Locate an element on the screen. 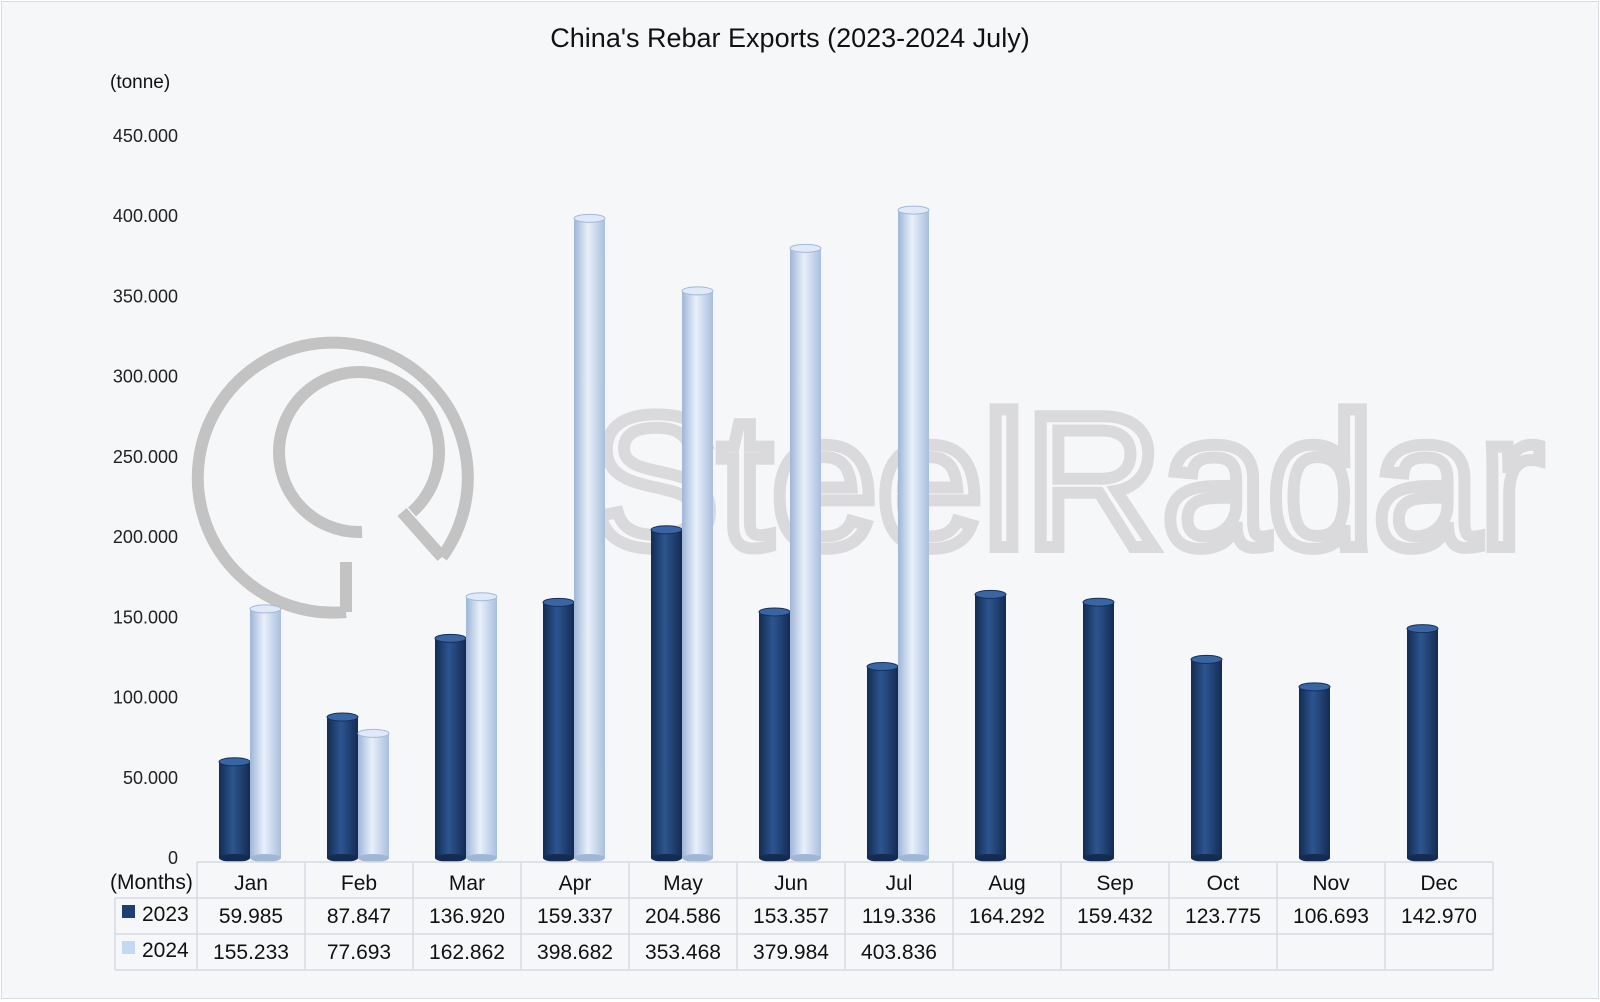 The width and height of the screenshot is (1600, 1002). bar-2024-Jan is located at coordinates (265, 733).